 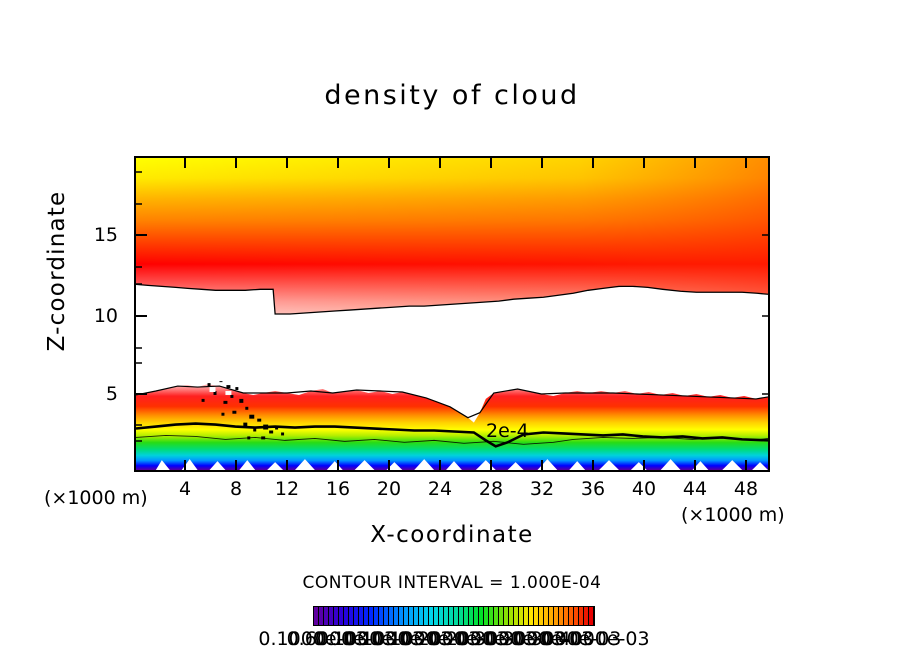 I want to click on xtick-label-40: 40, so click(x=644, y=489).